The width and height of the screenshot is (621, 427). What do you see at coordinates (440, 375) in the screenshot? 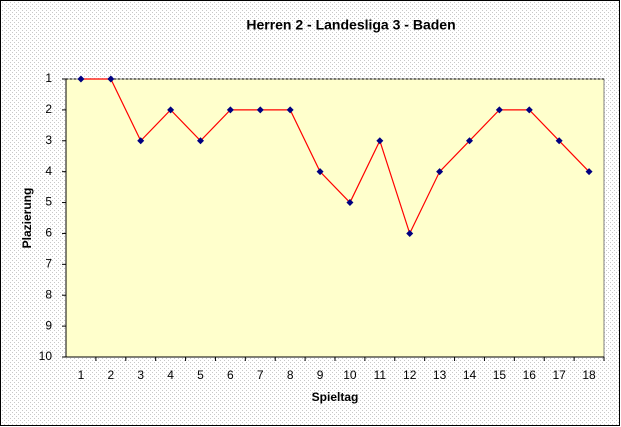
I see `x-tick-label: 13` at bounding box center [440, 375].